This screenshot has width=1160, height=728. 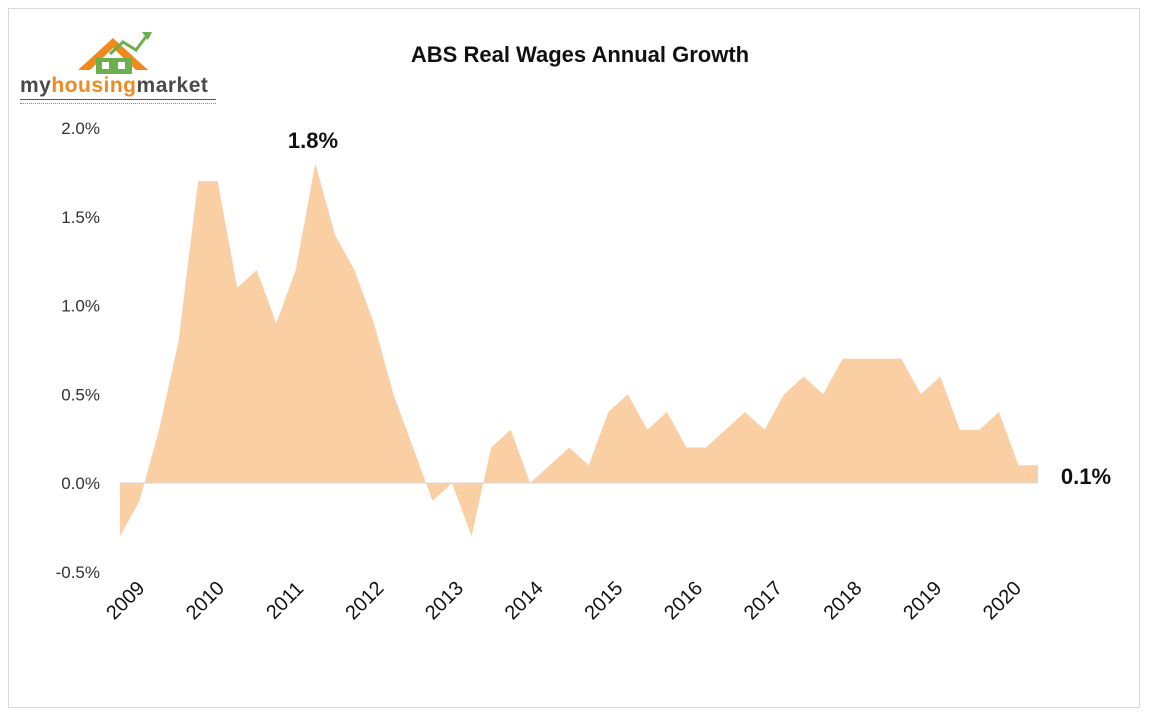 I want to click on x-tick-label: 2009, so click(x=125, y=600).